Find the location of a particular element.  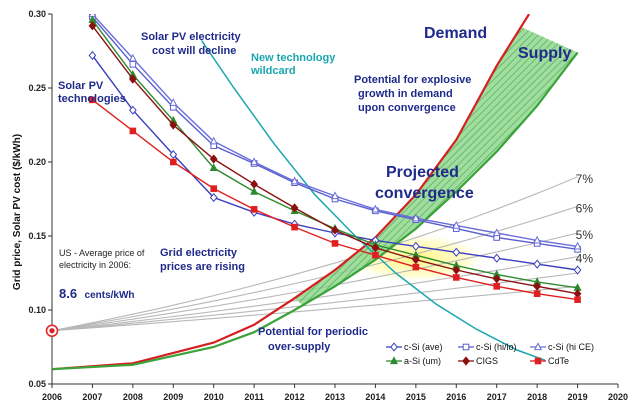

x-tick-label: 2020 is located at coordinates (618, 397).